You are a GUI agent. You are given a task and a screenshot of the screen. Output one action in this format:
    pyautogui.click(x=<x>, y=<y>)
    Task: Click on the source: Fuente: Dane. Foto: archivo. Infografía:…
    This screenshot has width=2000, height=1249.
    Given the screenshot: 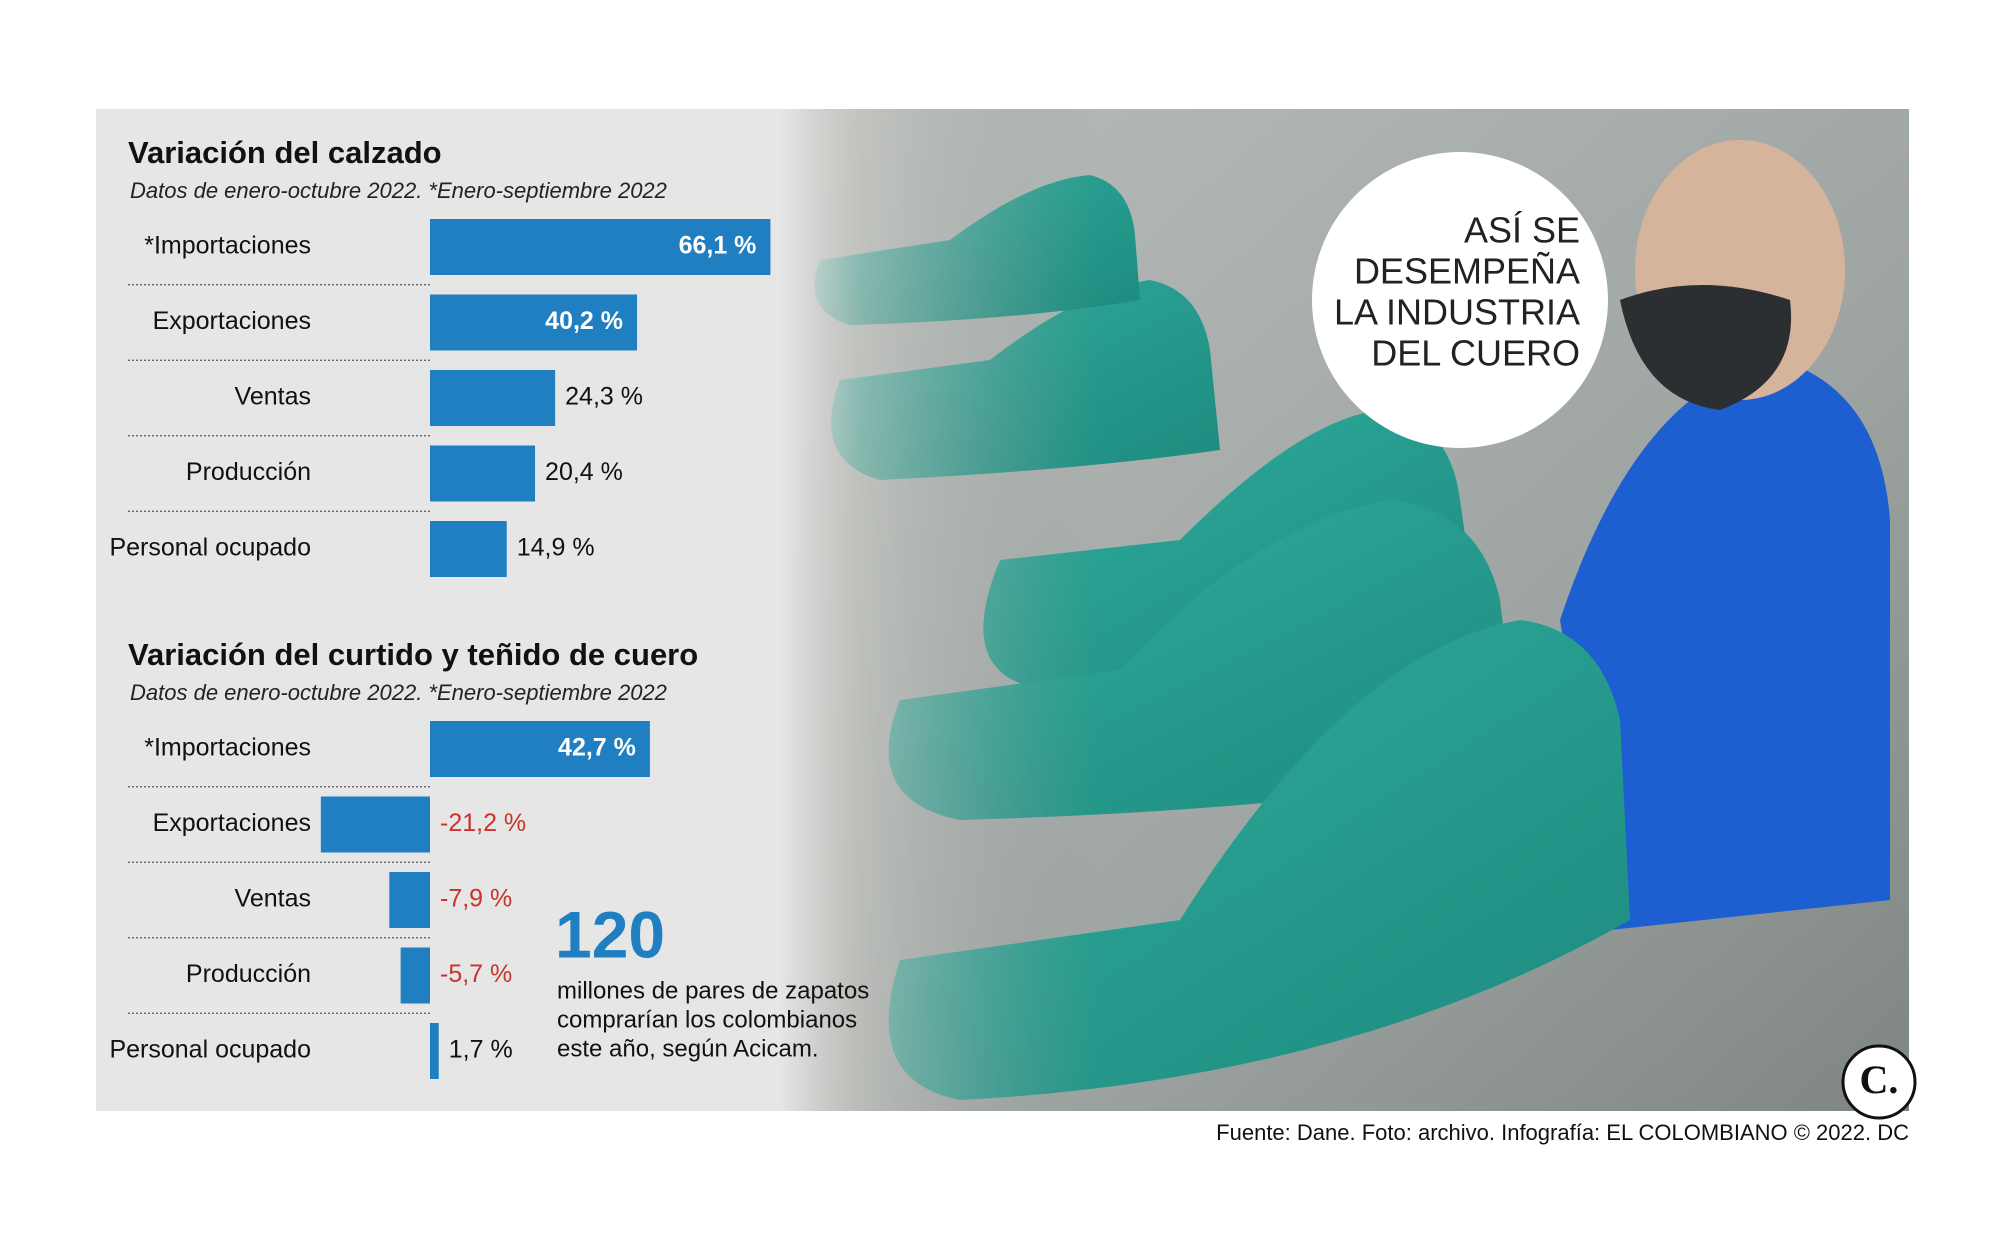 What is the action you would take?
    pyautogui.click(x=1562, y=1132)
    